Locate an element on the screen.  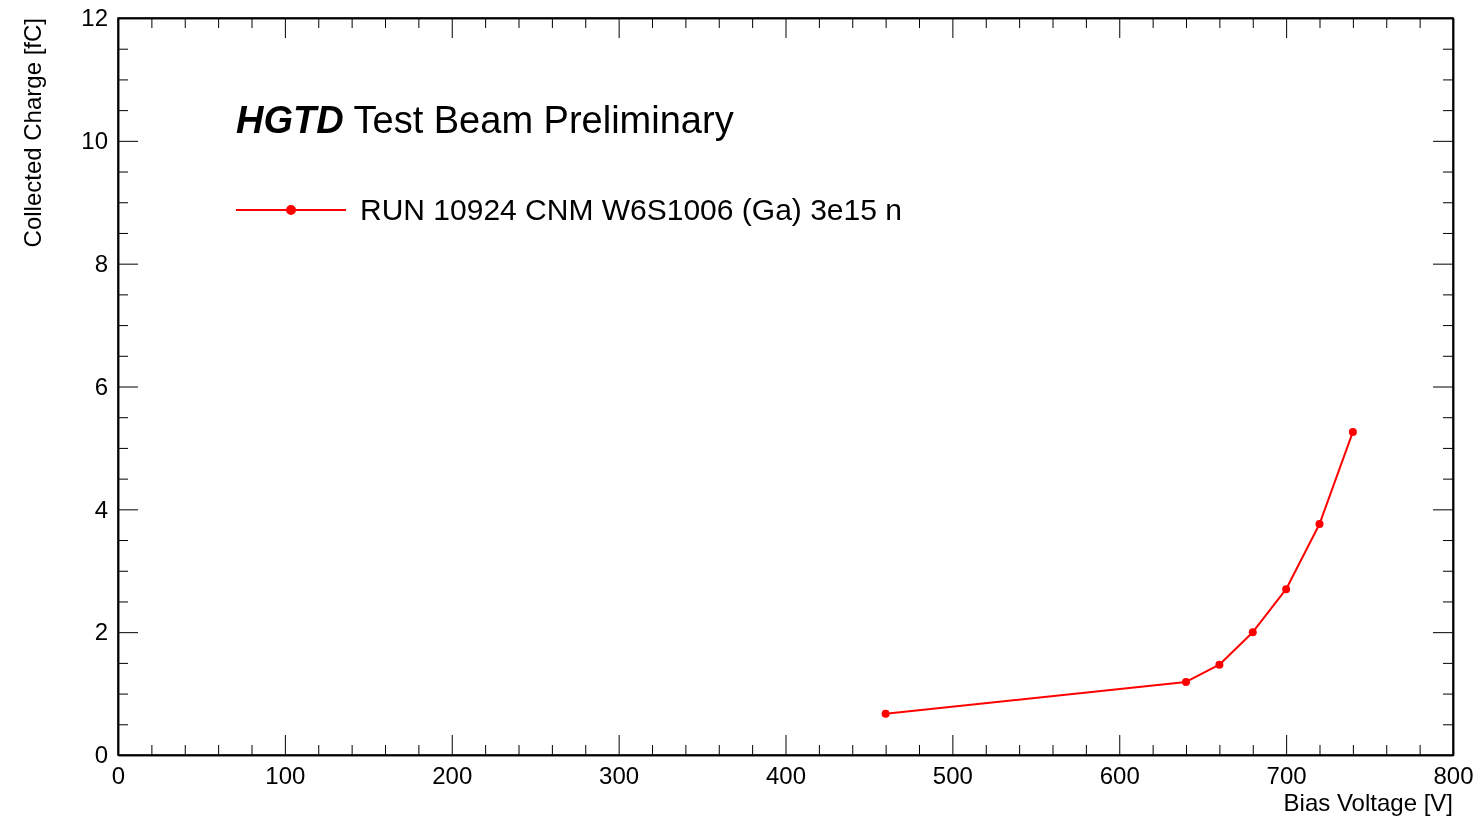
y-tick-label: 6 is located at coordinates (101, 386).